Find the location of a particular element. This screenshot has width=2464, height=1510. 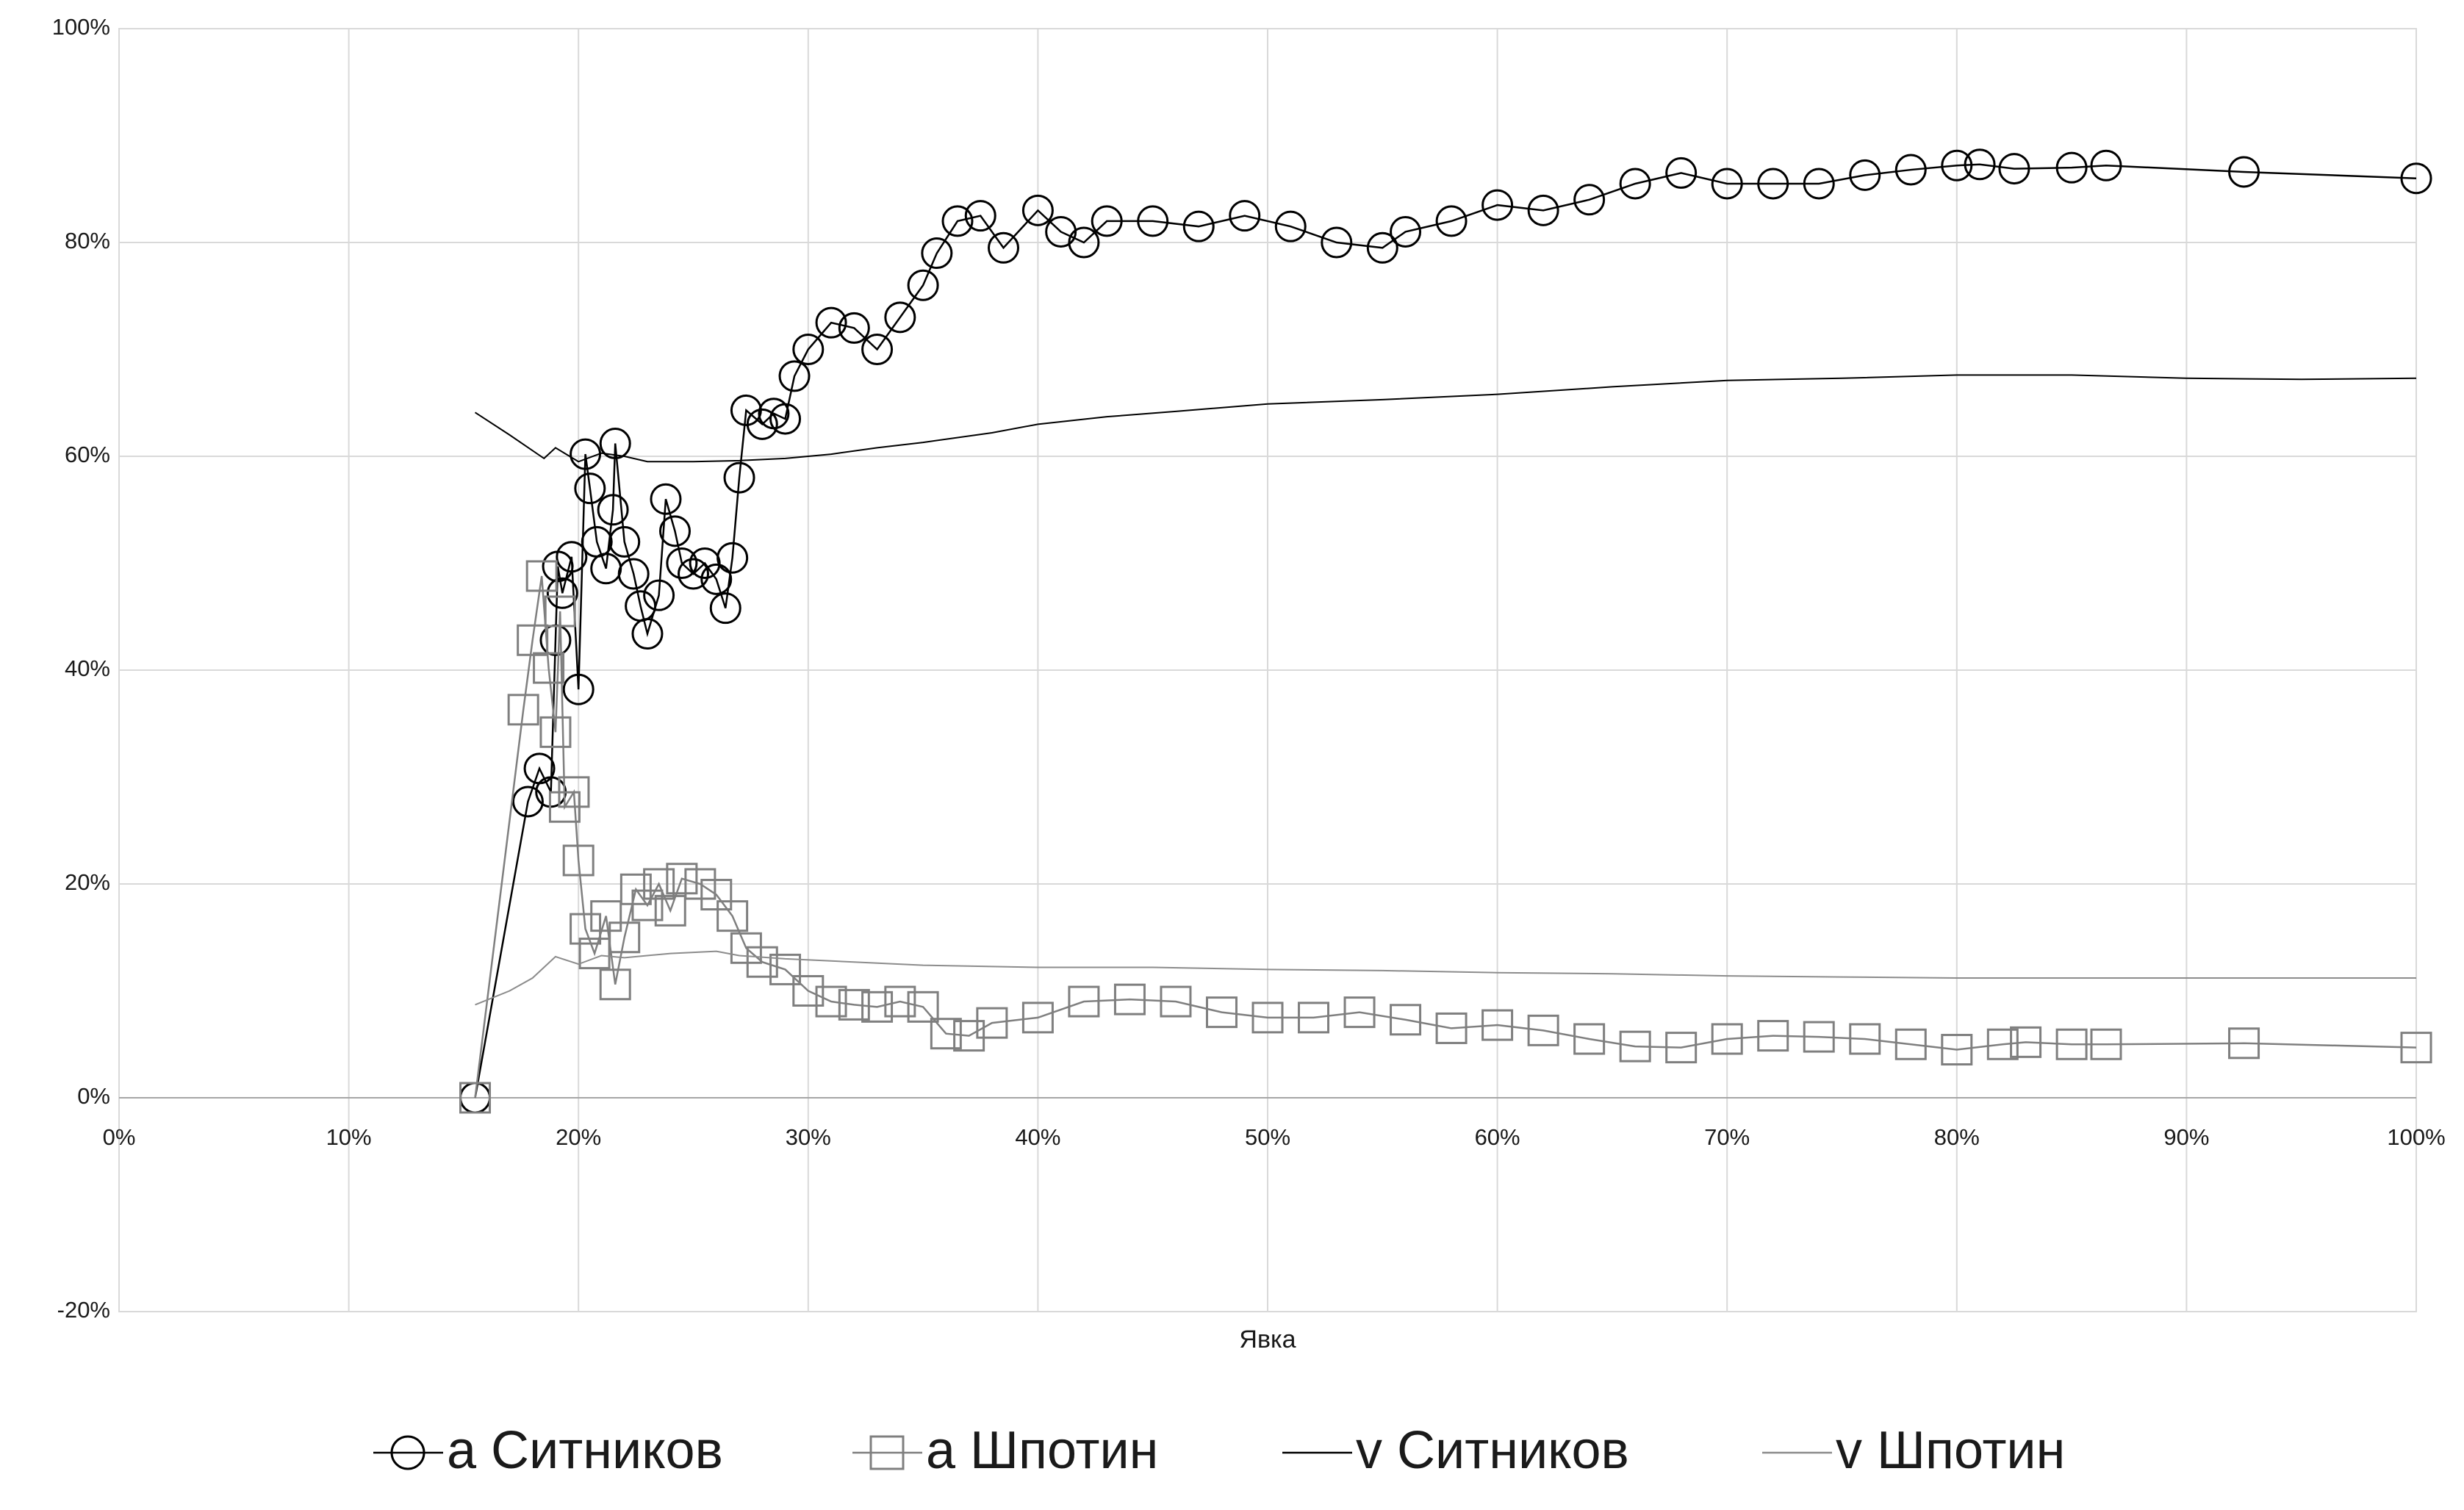

x-tick-label: 20% is located at coordinates (578, 1137).